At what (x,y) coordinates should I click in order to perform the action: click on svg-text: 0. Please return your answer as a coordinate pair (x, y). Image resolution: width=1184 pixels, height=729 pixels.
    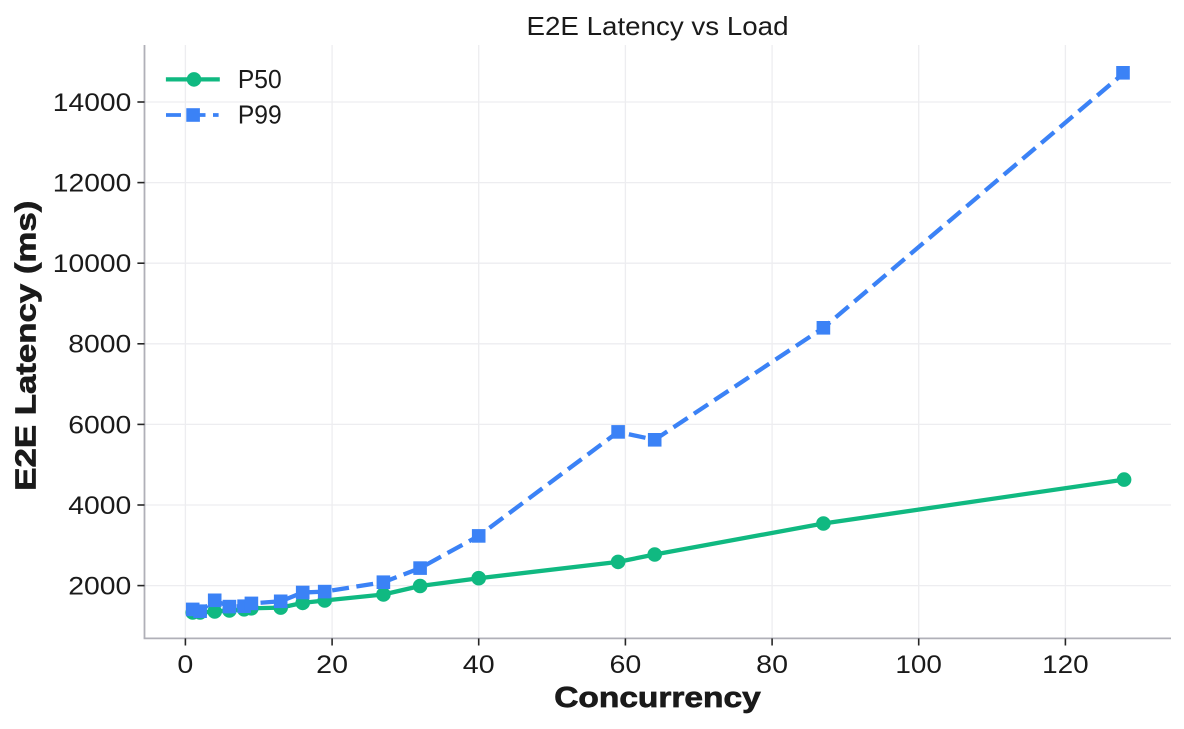
    Looking at the image, I should click on (185, 665).